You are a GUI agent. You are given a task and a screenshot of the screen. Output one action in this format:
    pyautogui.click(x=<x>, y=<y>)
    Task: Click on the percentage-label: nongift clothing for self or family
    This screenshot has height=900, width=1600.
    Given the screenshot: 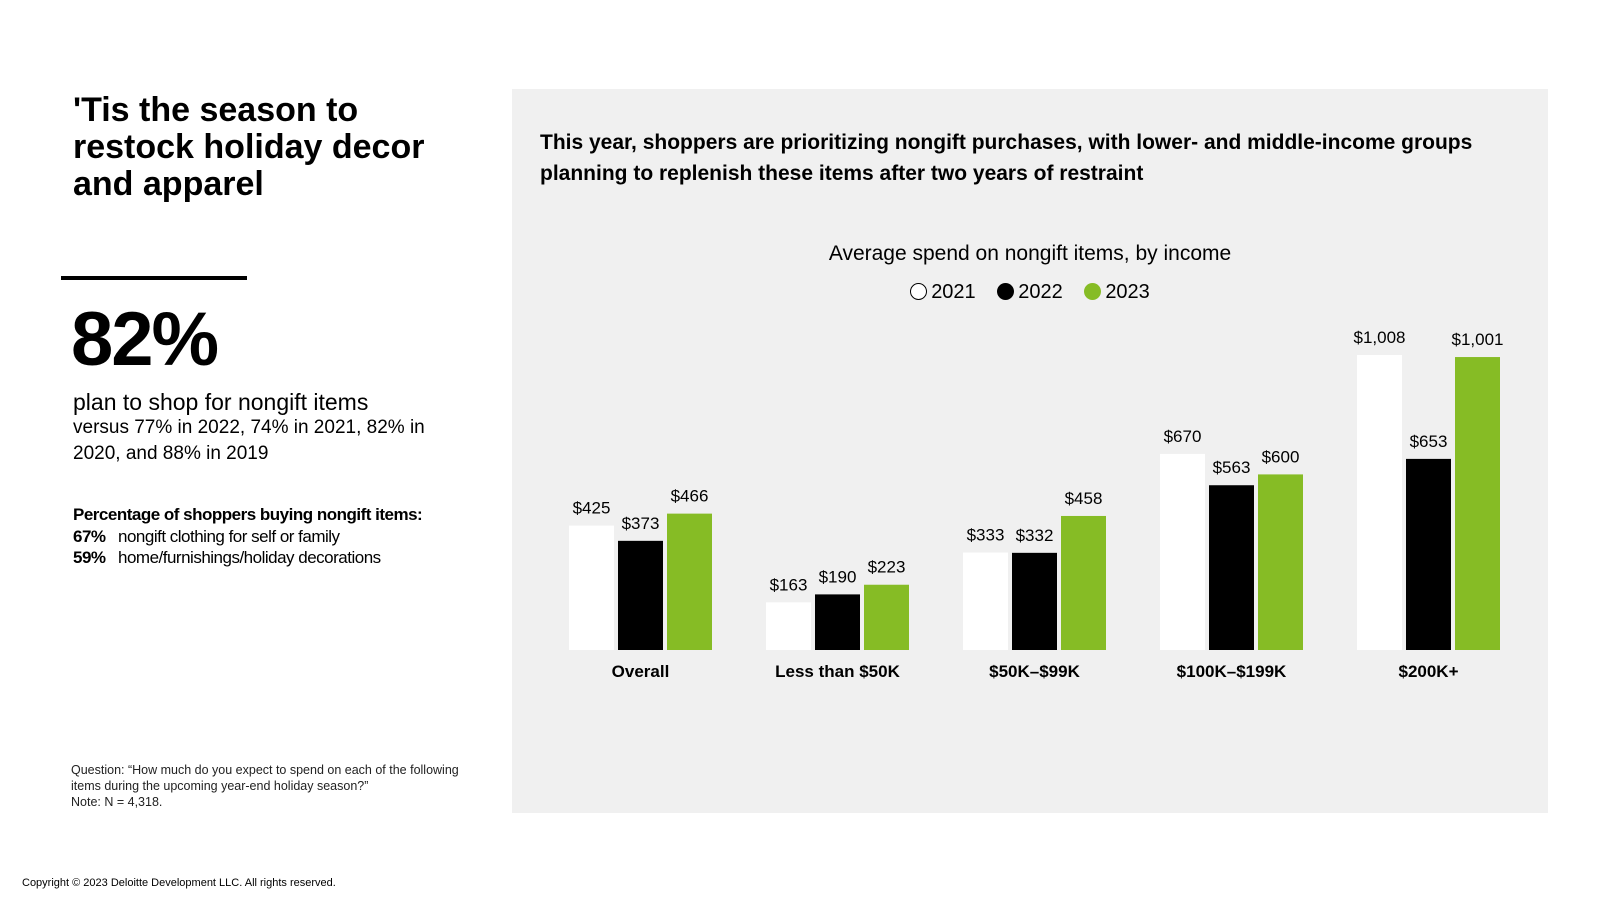 What is the action you would take?
    pyautogui.click(x=229, y=536)
    